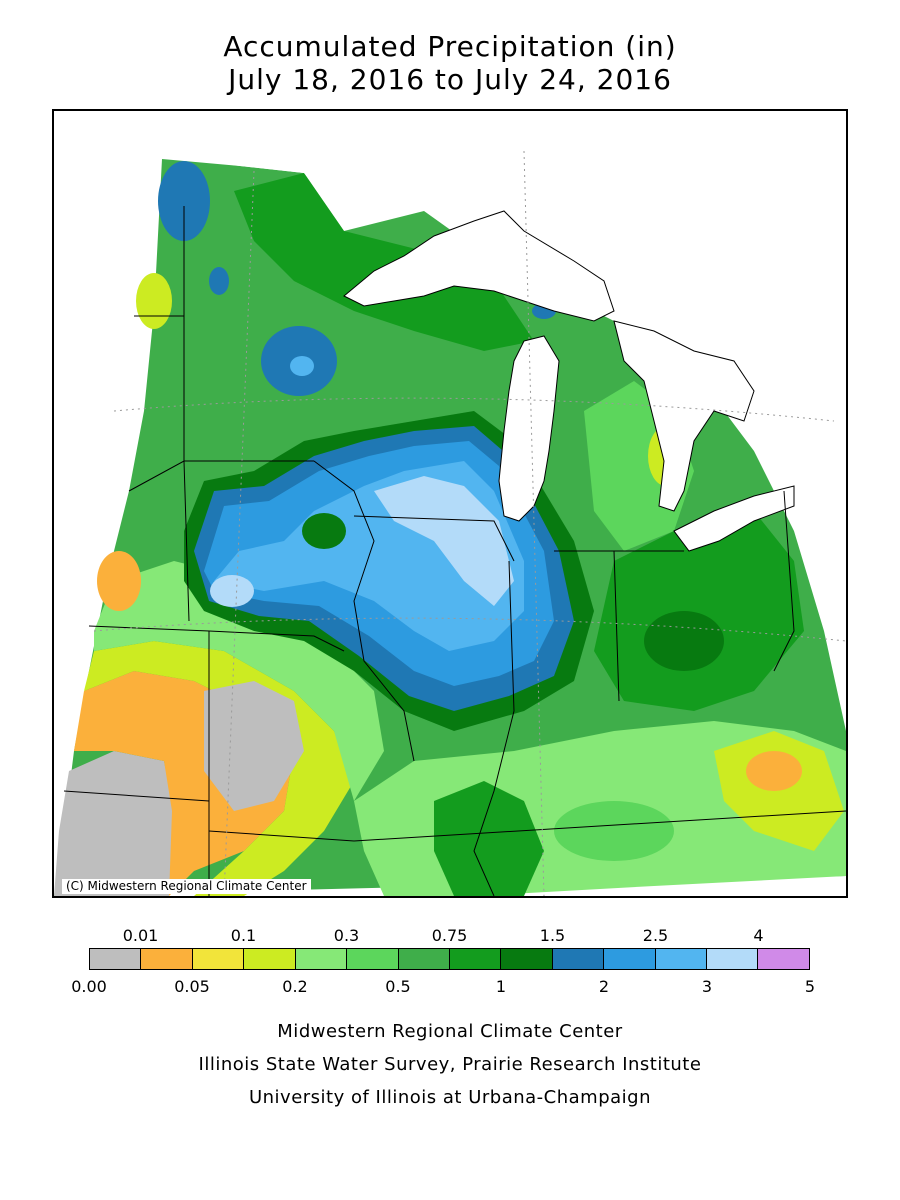 This screenshot has width=900, height=1200. I want to click on sw-gray-patch, so click(254, 746).